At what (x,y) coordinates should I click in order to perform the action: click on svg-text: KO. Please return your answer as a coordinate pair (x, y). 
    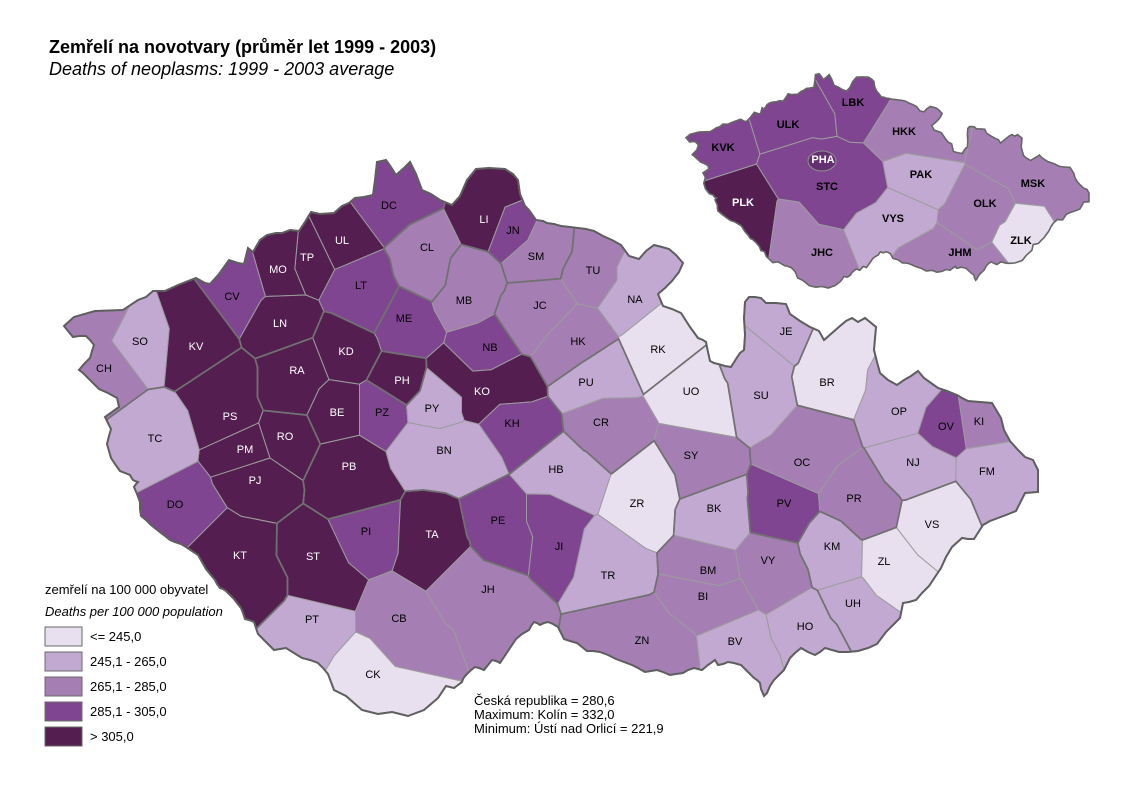
    Looking at the image, I should click on (482, 392).